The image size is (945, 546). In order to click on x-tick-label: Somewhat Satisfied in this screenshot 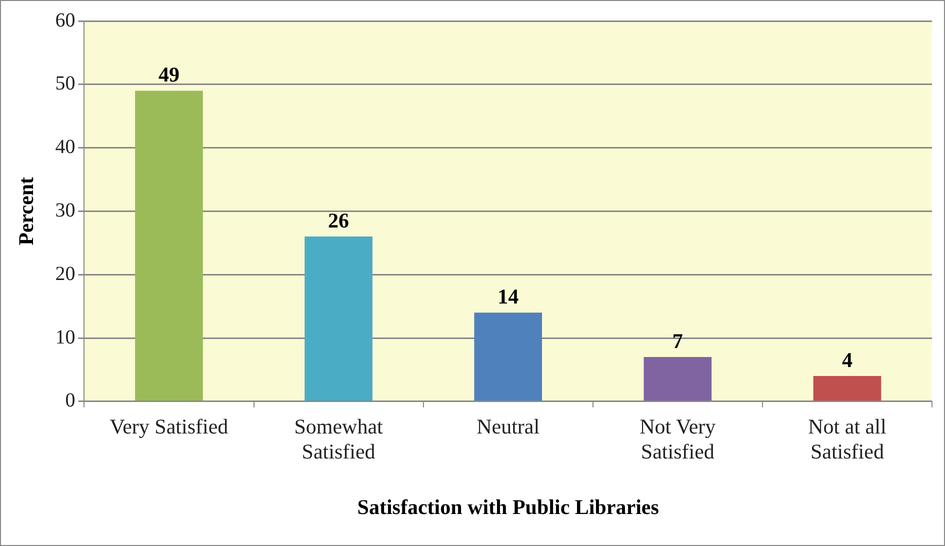, I will do `click(339, 439)`.